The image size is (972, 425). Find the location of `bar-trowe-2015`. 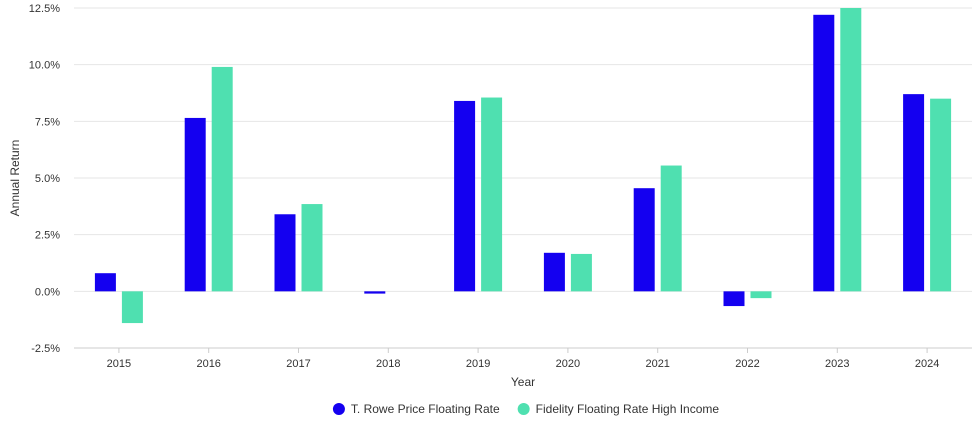

bar-trowe-2015 is located at coordinates (105, 282).